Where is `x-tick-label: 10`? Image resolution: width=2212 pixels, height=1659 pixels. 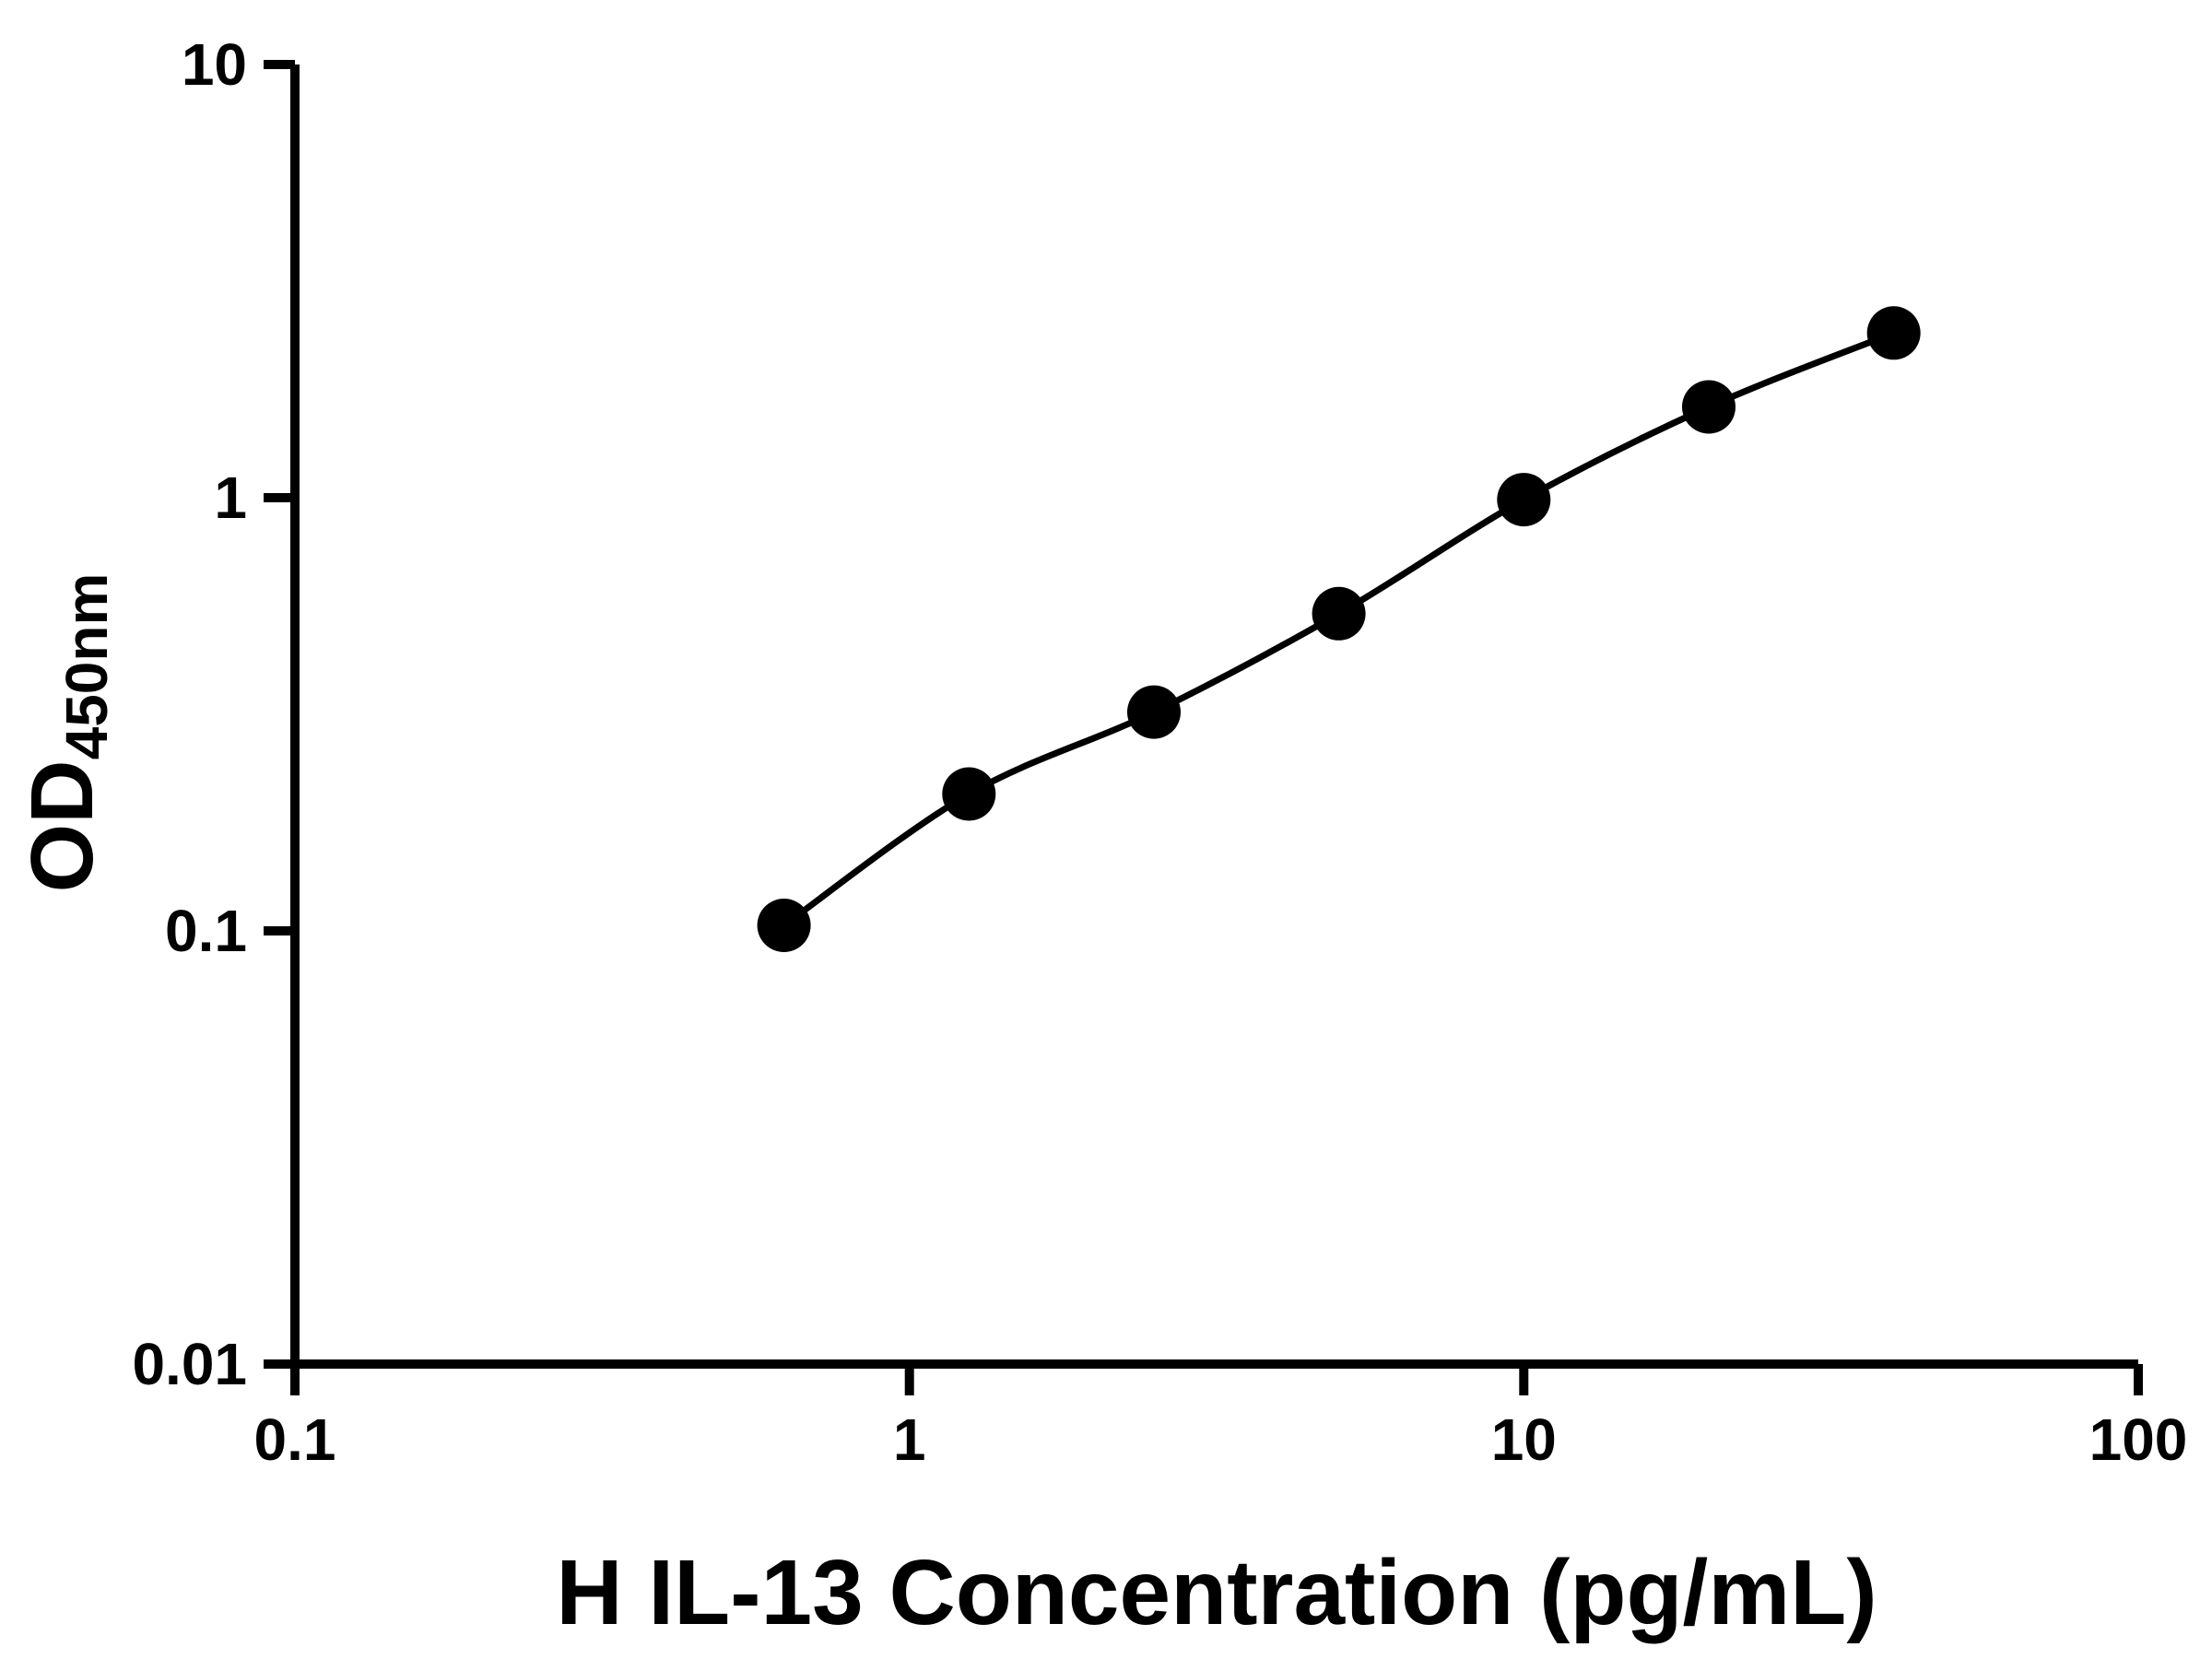
x-tick-label: 10 is located at coordinates (1524, 1439).